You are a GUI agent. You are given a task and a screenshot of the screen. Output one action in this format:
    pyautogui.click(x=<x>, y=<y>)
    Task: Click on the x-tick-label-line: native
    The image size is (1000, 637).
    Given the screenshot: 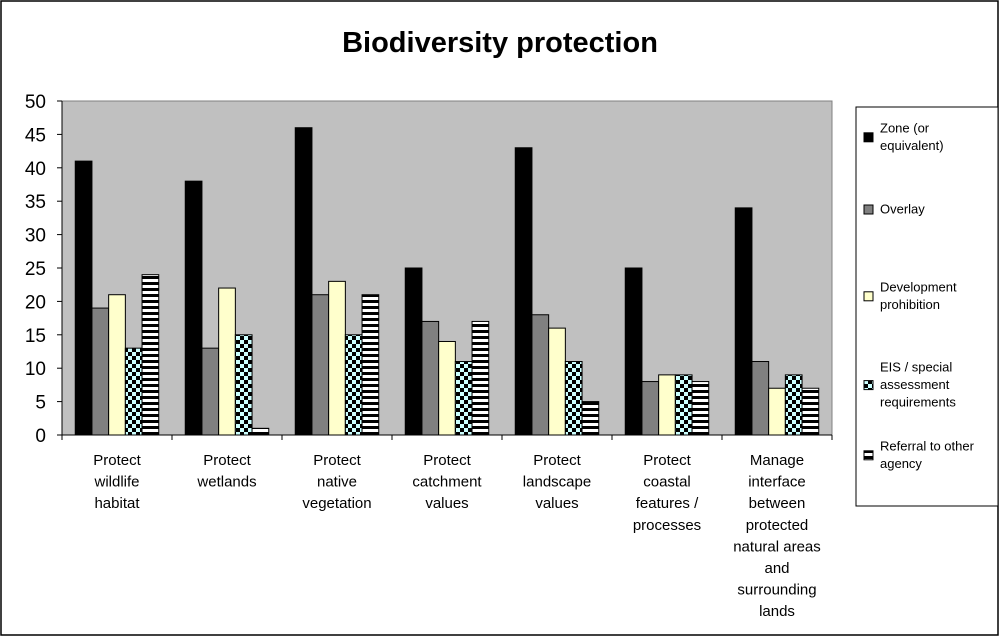 What is the action you would take?
    pyautogui.click(x=337, y=482)
    